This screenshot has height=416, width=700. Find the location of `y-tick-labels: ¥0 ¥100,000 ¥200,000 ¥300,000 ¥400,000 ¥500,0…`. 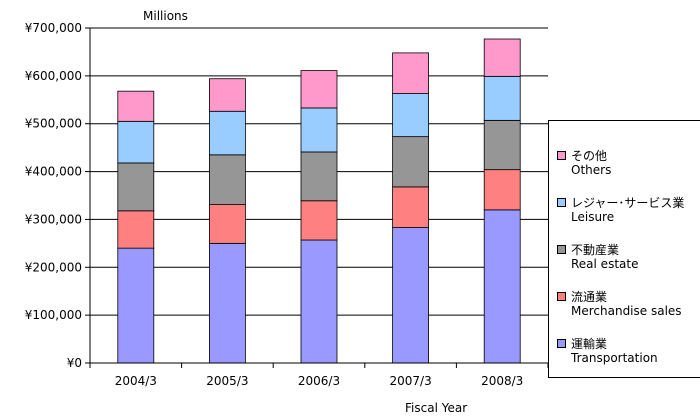

y-tick-labels: ¥0 ¥100,000 ¥200,000 ¥300,000 ¥400,000 ¥500,0… is located at coordinates (53, 195).